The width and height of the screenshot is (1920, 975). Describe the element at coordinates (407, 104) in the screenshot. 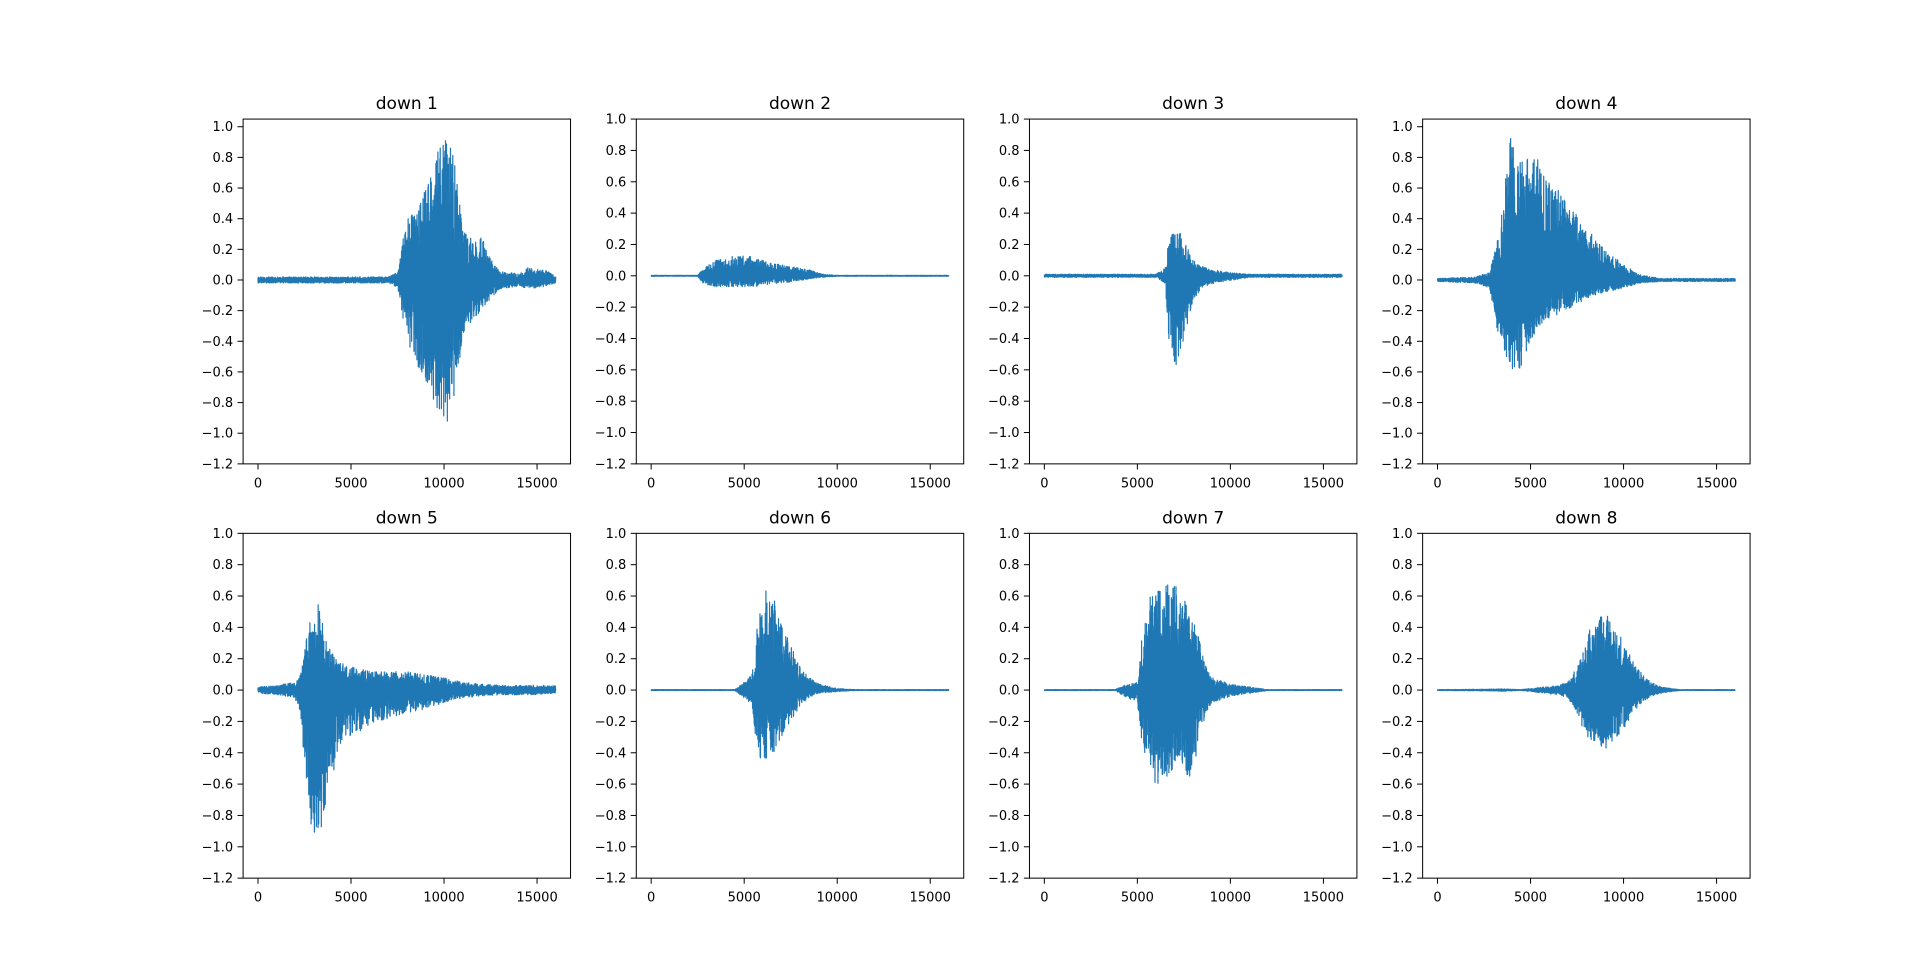

I see `subplot-title: down 1` at that location.